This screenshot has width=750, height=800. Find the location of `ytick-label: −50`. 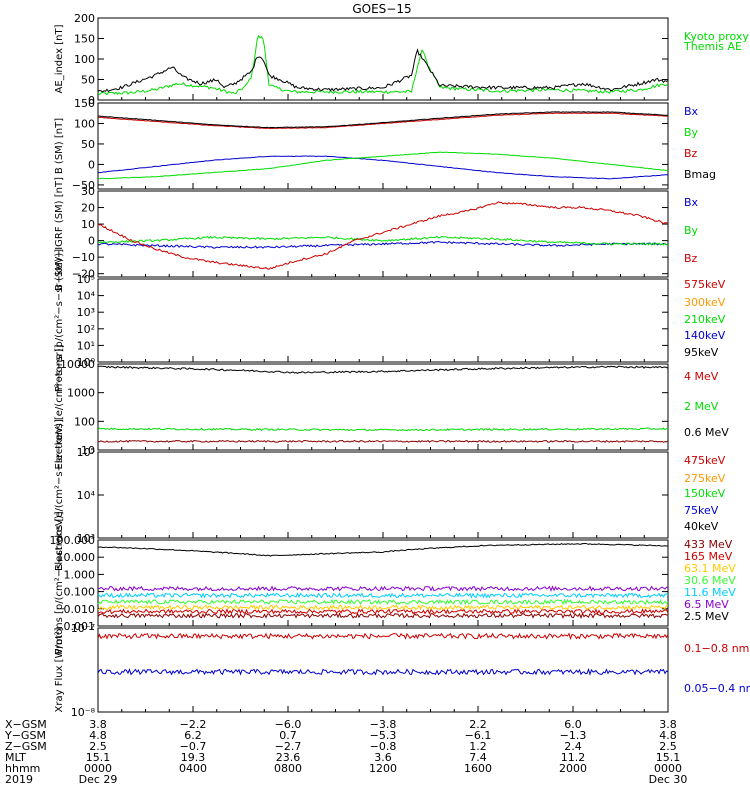

ytick-label: −50 is located at coordinates (83, 185).